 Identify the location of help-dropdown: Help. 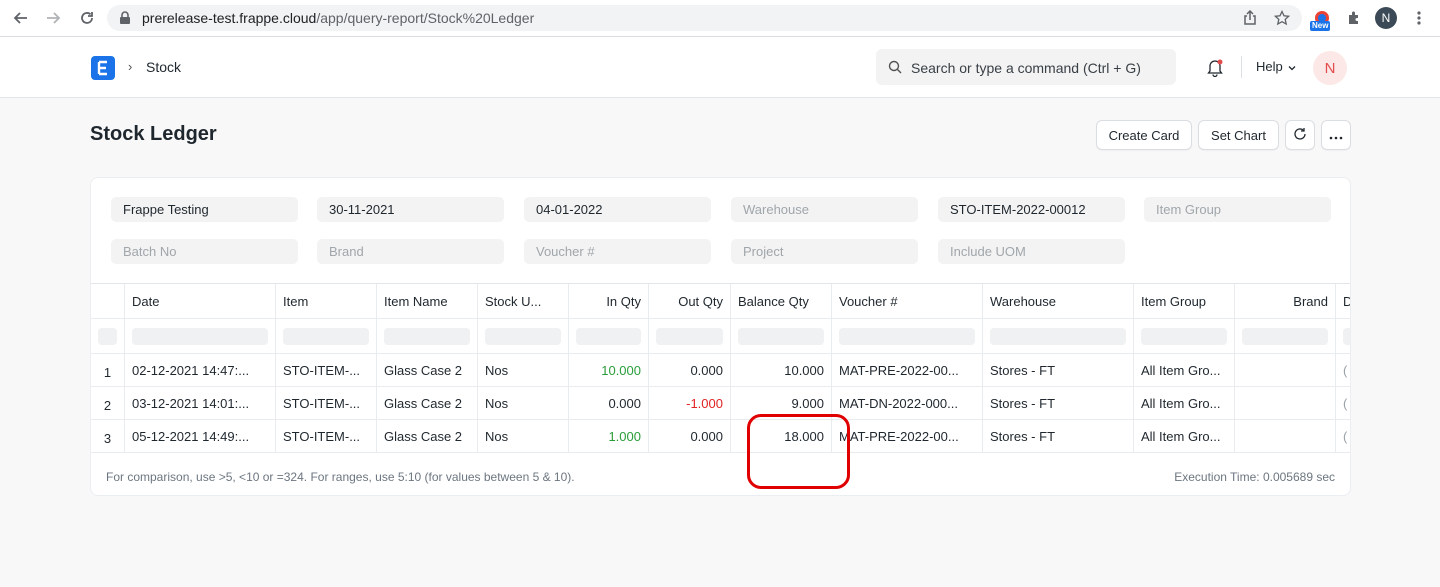
(1269, 66).